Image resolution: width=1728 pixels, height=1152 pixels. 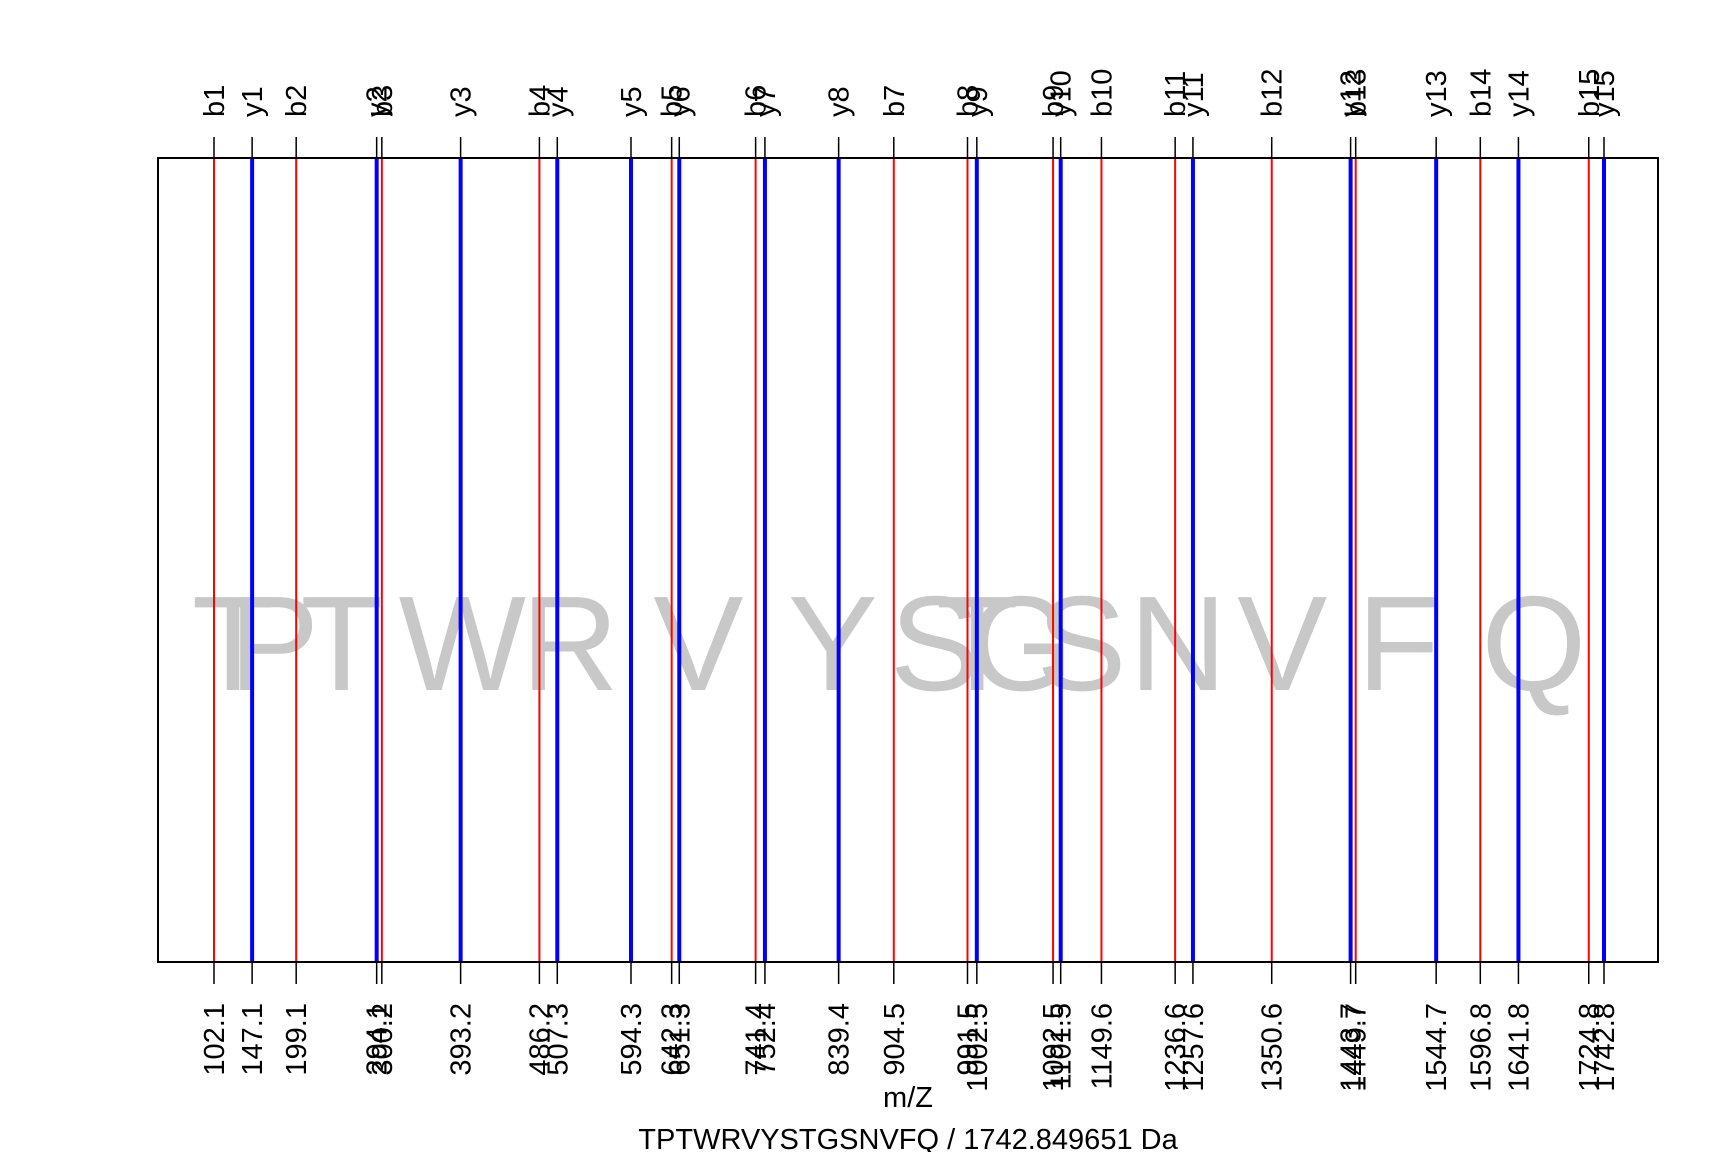 What do you see at coordinates (673, 1039) in the screenshot?
I see `ion-mz-label: 642.3` at bounding box center [673, 1039].